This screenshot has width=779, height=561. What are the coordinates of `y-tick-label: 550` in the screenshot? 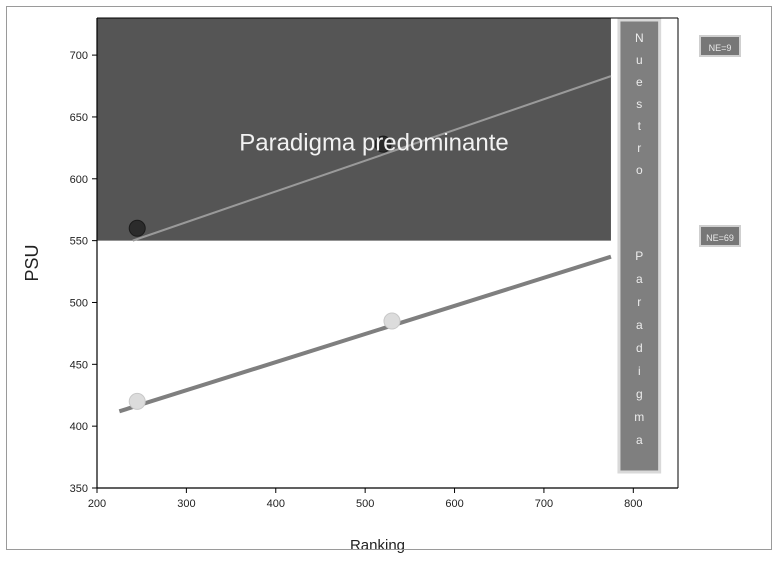 It's located at (79, 242).